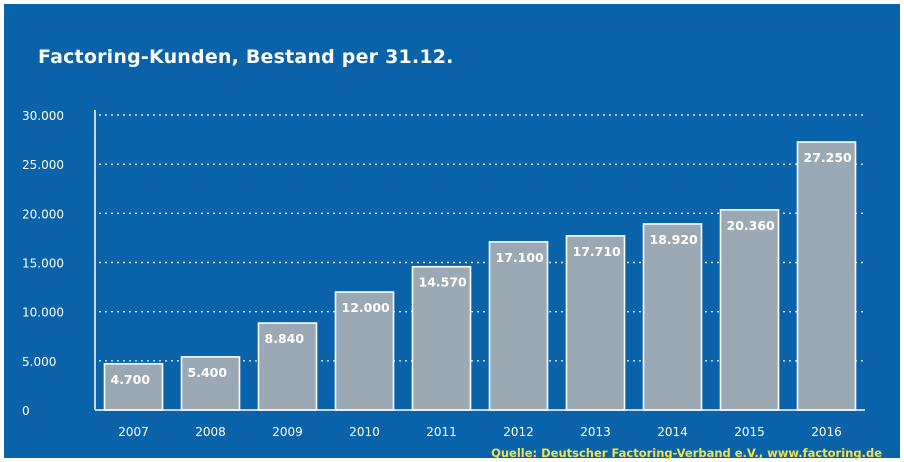 This screenshot has height=462, width=904. I want to click on y-tick-label: 5.000, so click(39, 362).